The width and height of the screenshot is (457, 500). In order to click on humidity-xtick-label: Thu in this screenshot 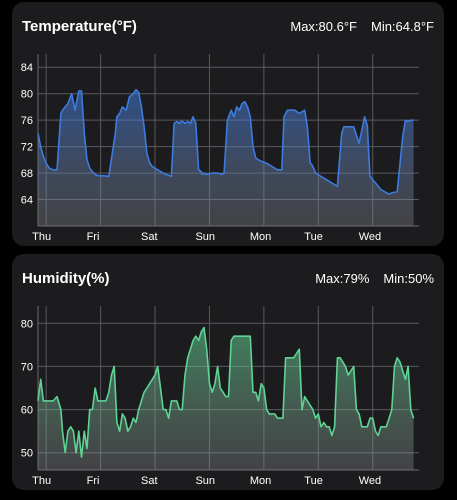, I will do `click(41, 481)`.